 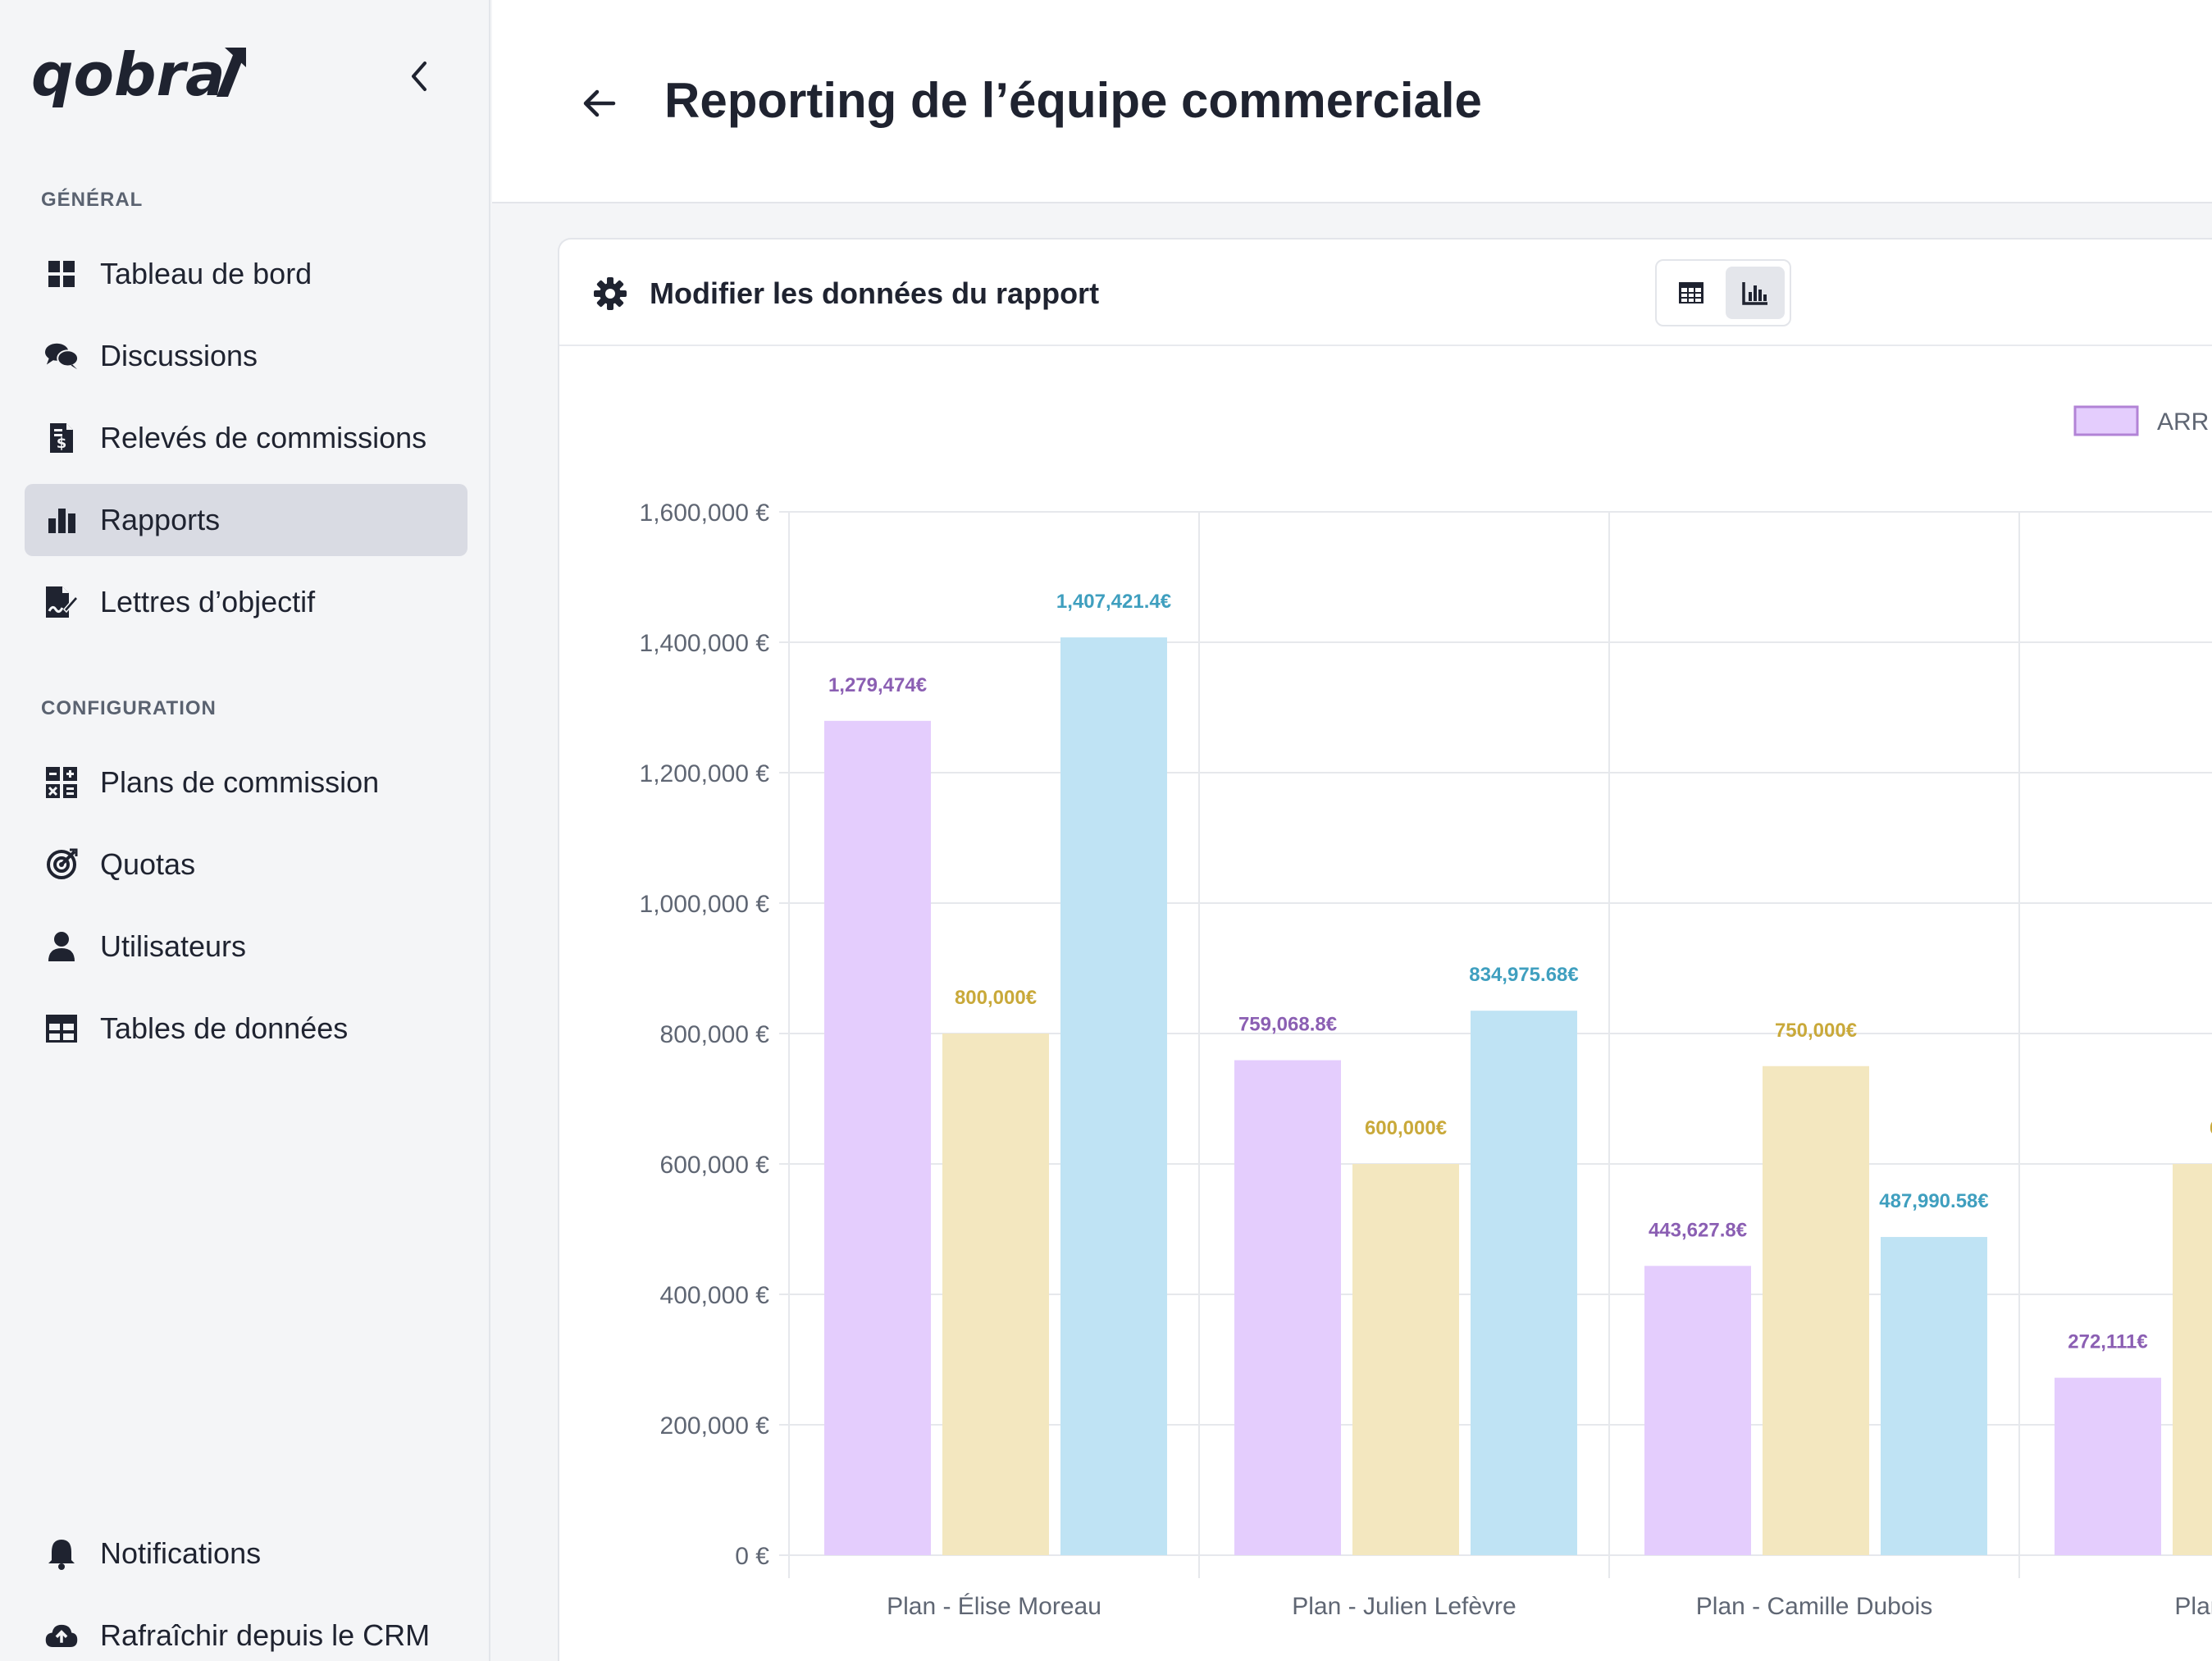 I want to click on chevron-left-icon, so click(x=419, y=76).